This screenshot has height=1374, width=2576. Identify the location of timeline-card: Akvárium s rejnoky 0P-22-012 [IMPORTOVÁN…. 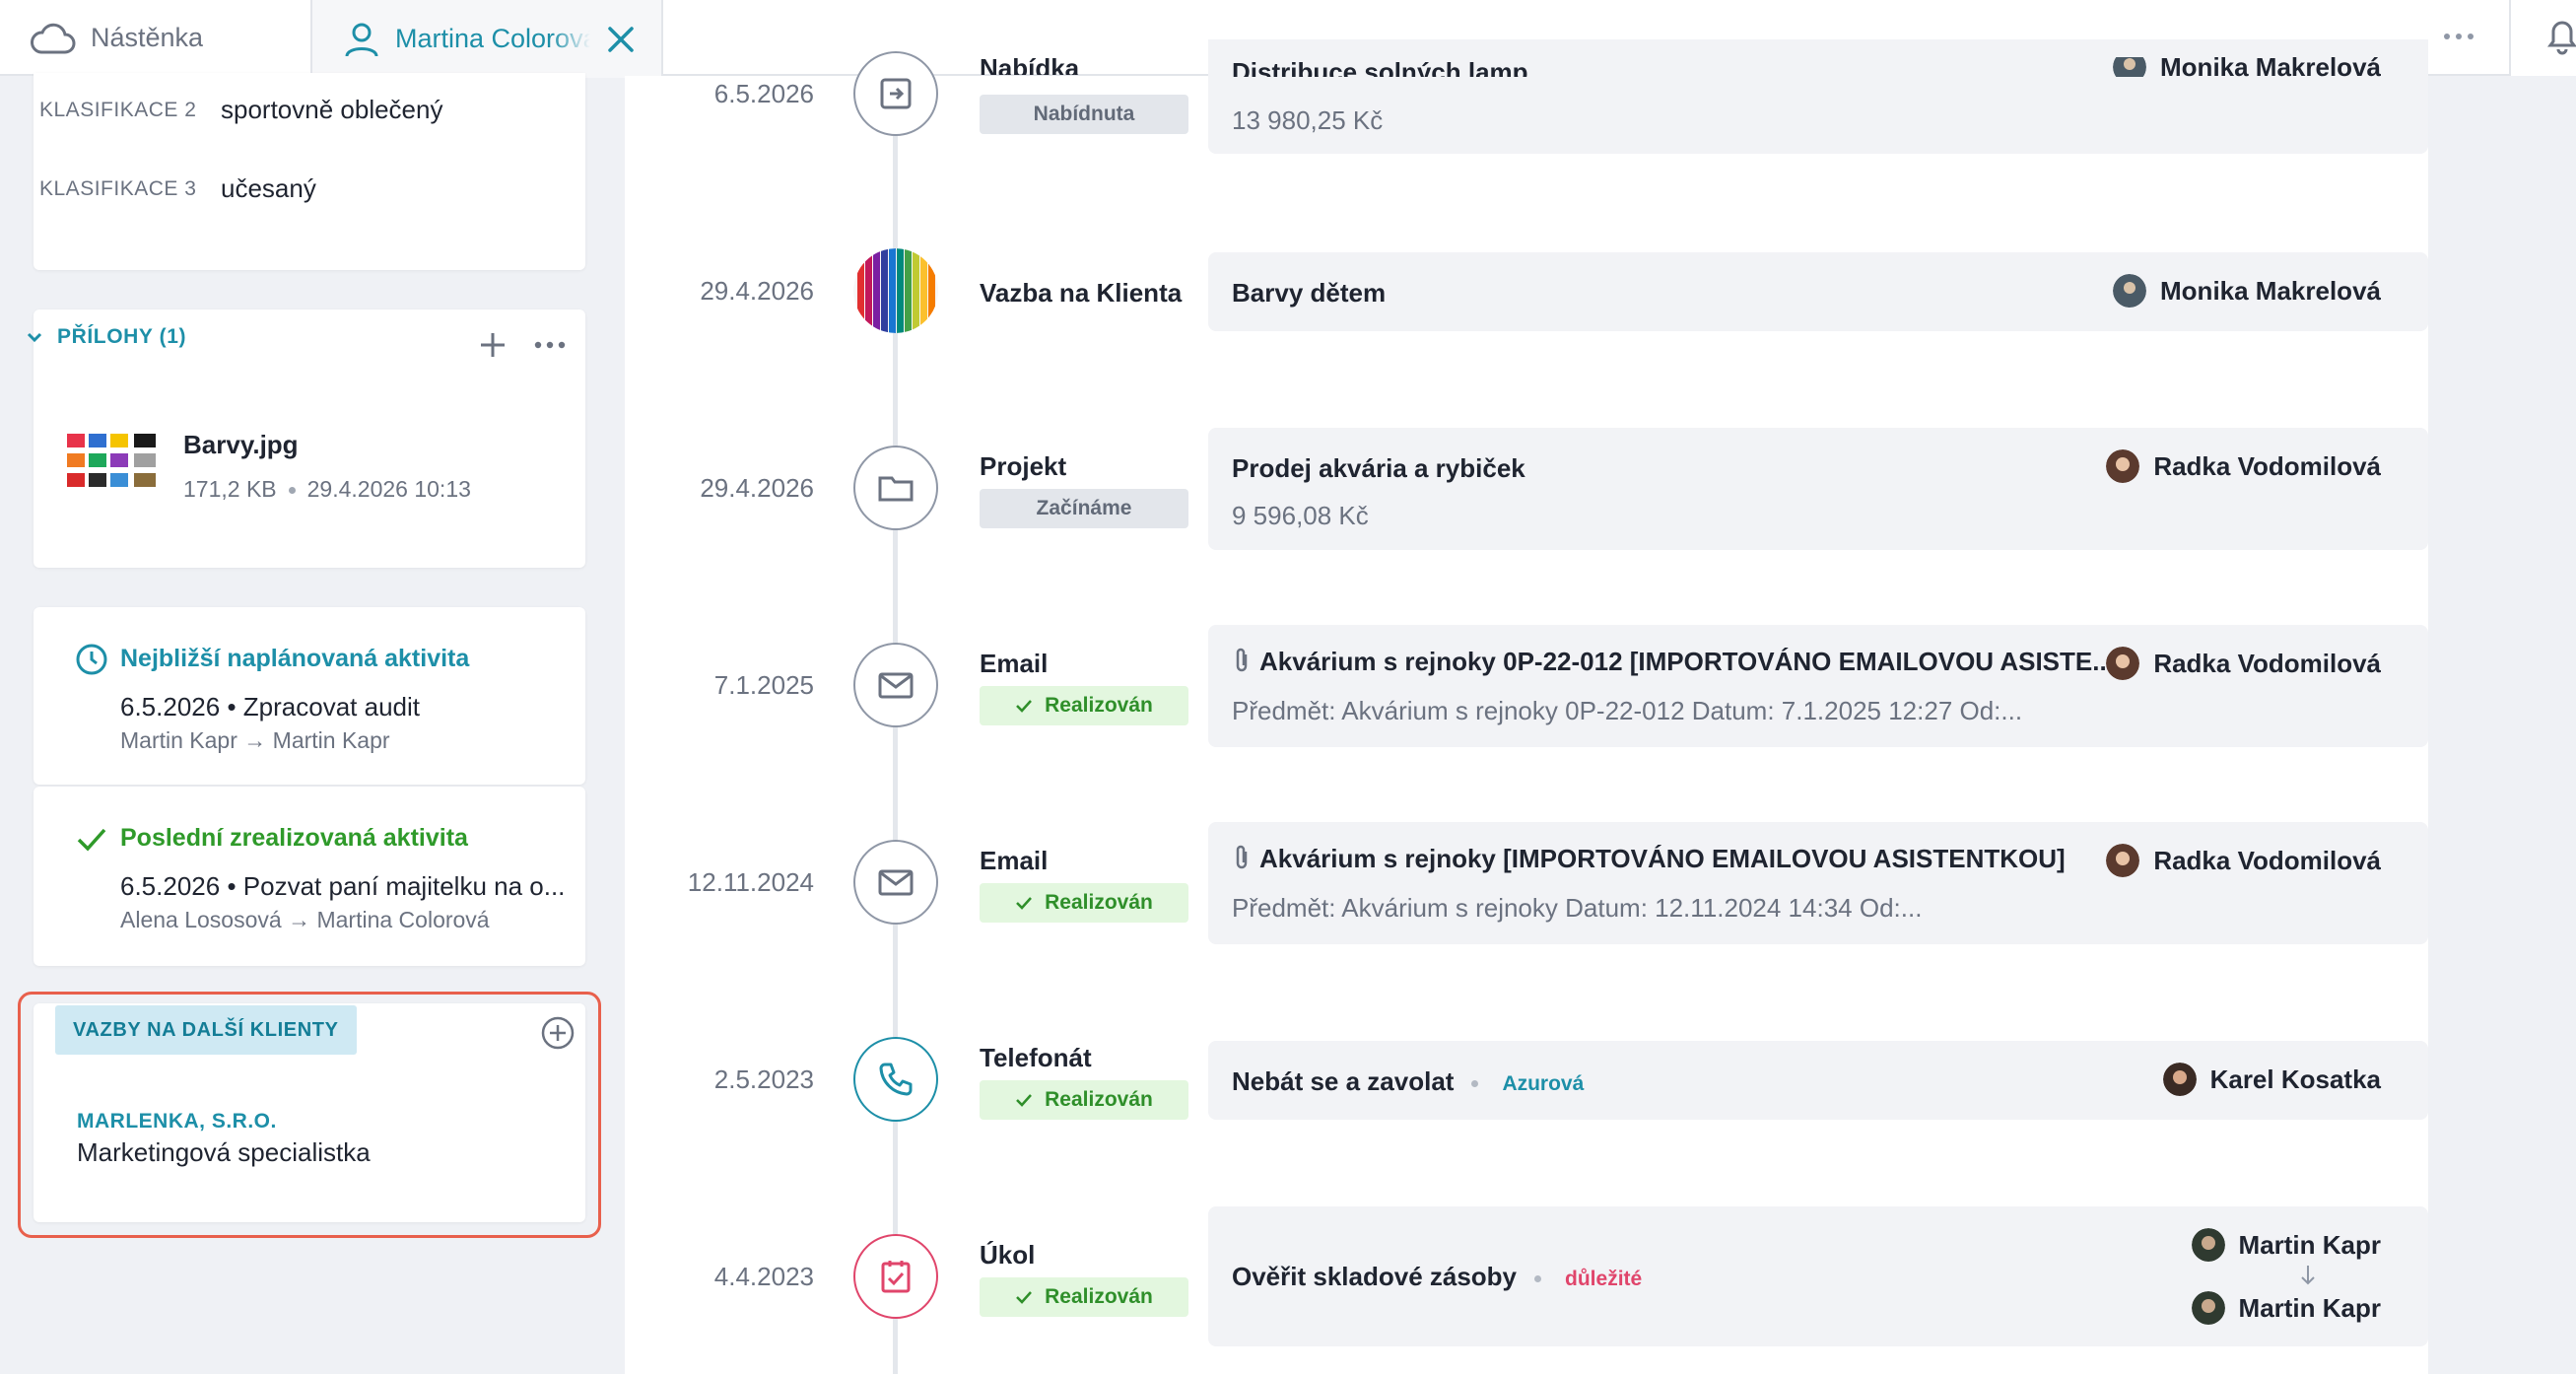
(1818, 686).